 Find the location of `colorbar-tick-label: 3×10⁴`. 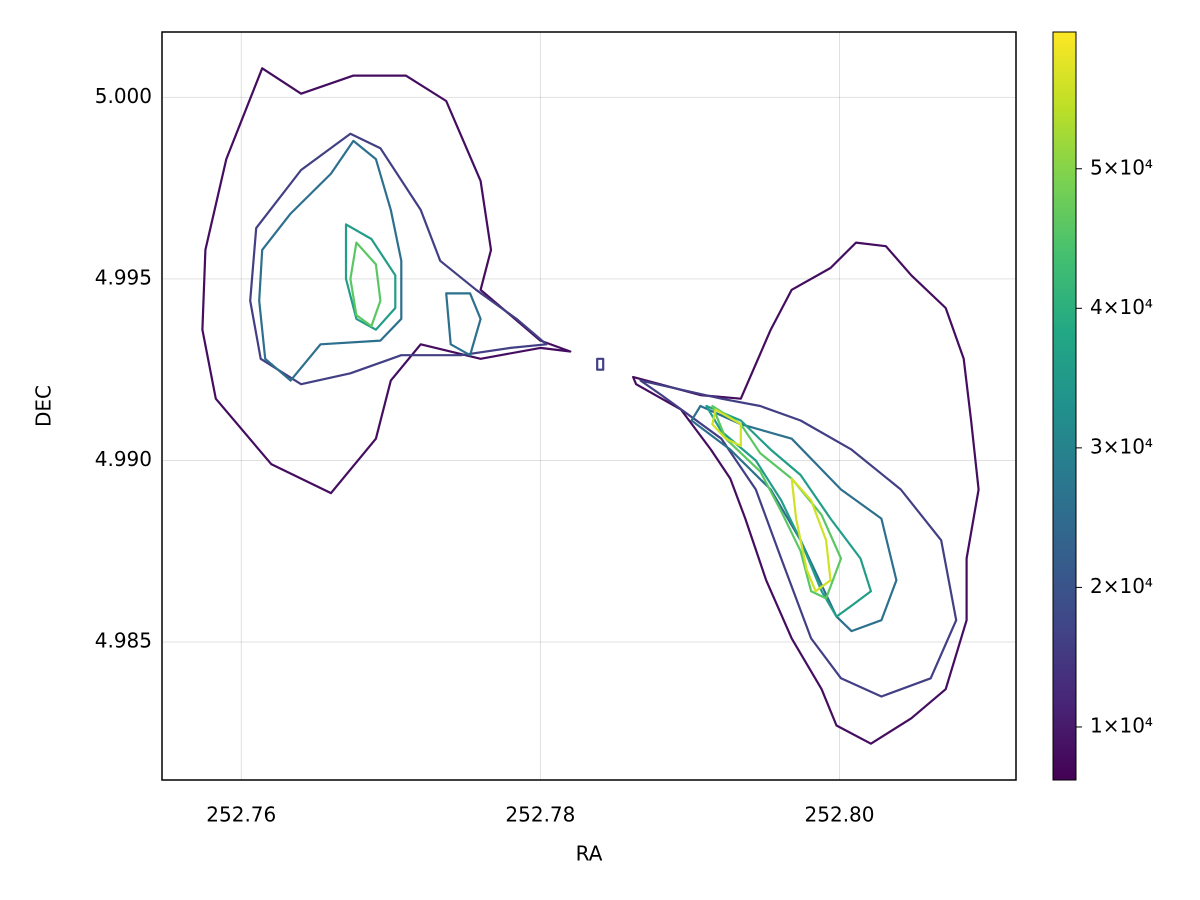

colorbar-tick-label: 3×10⁴ is located at coordinates (1121, 446).